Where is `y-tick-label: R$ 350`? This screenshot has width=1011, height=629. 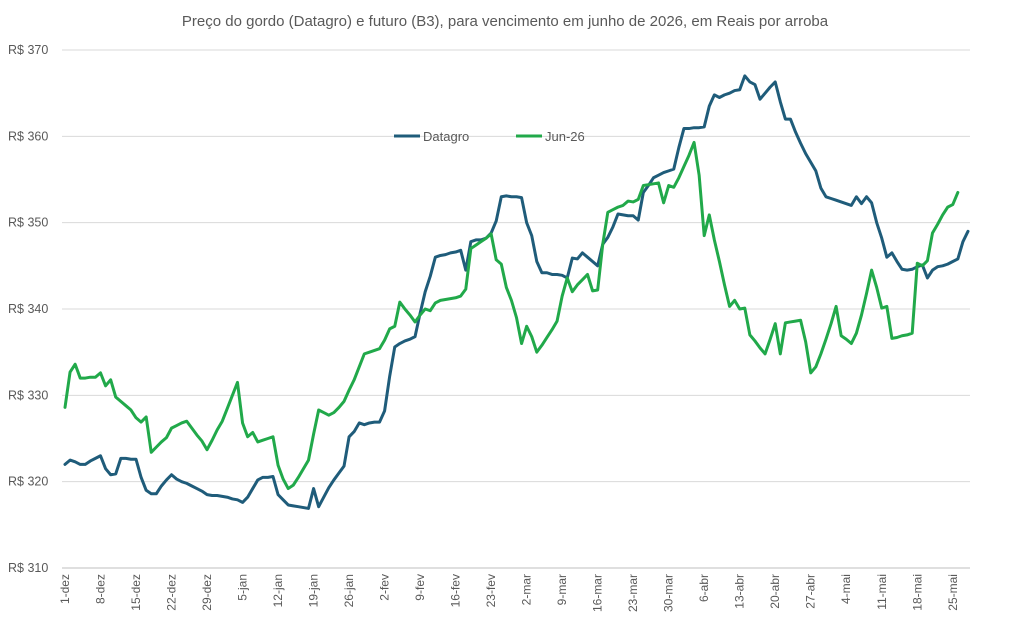 y-tick-label: R$ 350 is located at coordinates (28, 223).